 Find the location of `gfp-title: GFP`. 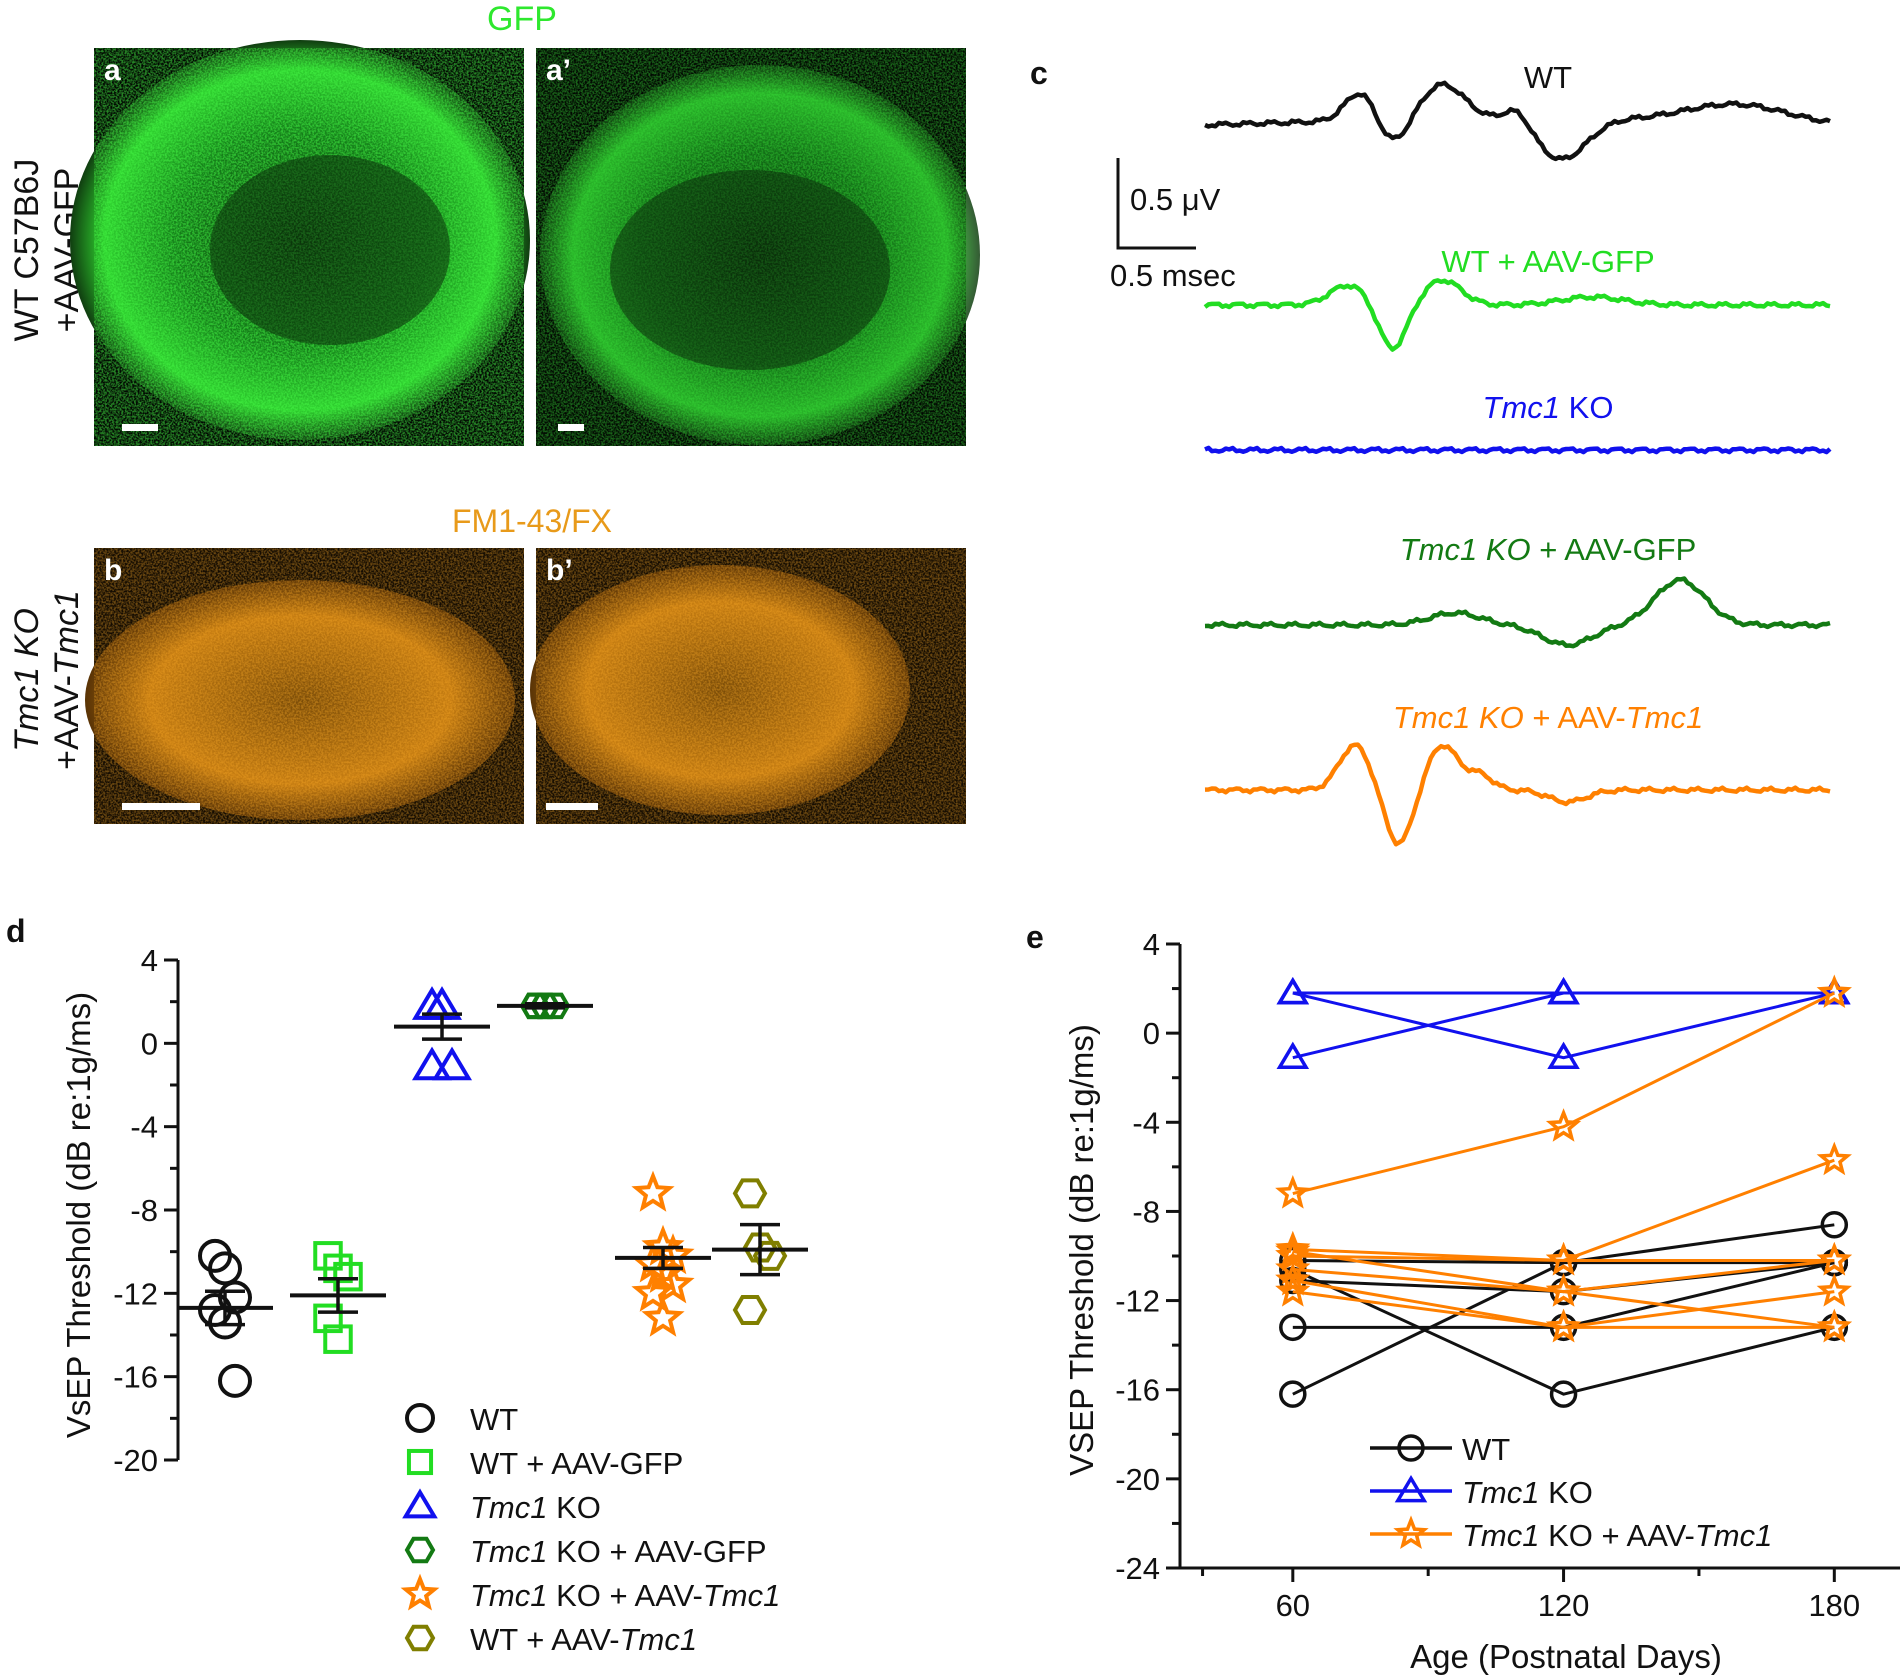

gfp-title: GFP is located at coordinates (522, 19).